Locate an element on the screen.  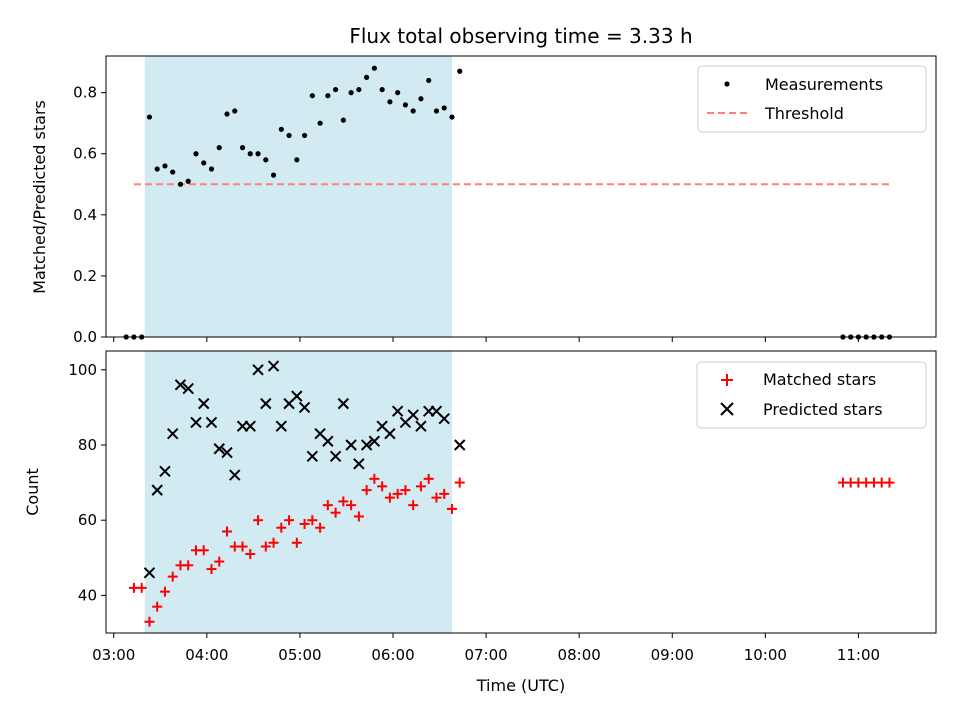
y-tick-label: 0.6 is located at coordinates (85, 154).